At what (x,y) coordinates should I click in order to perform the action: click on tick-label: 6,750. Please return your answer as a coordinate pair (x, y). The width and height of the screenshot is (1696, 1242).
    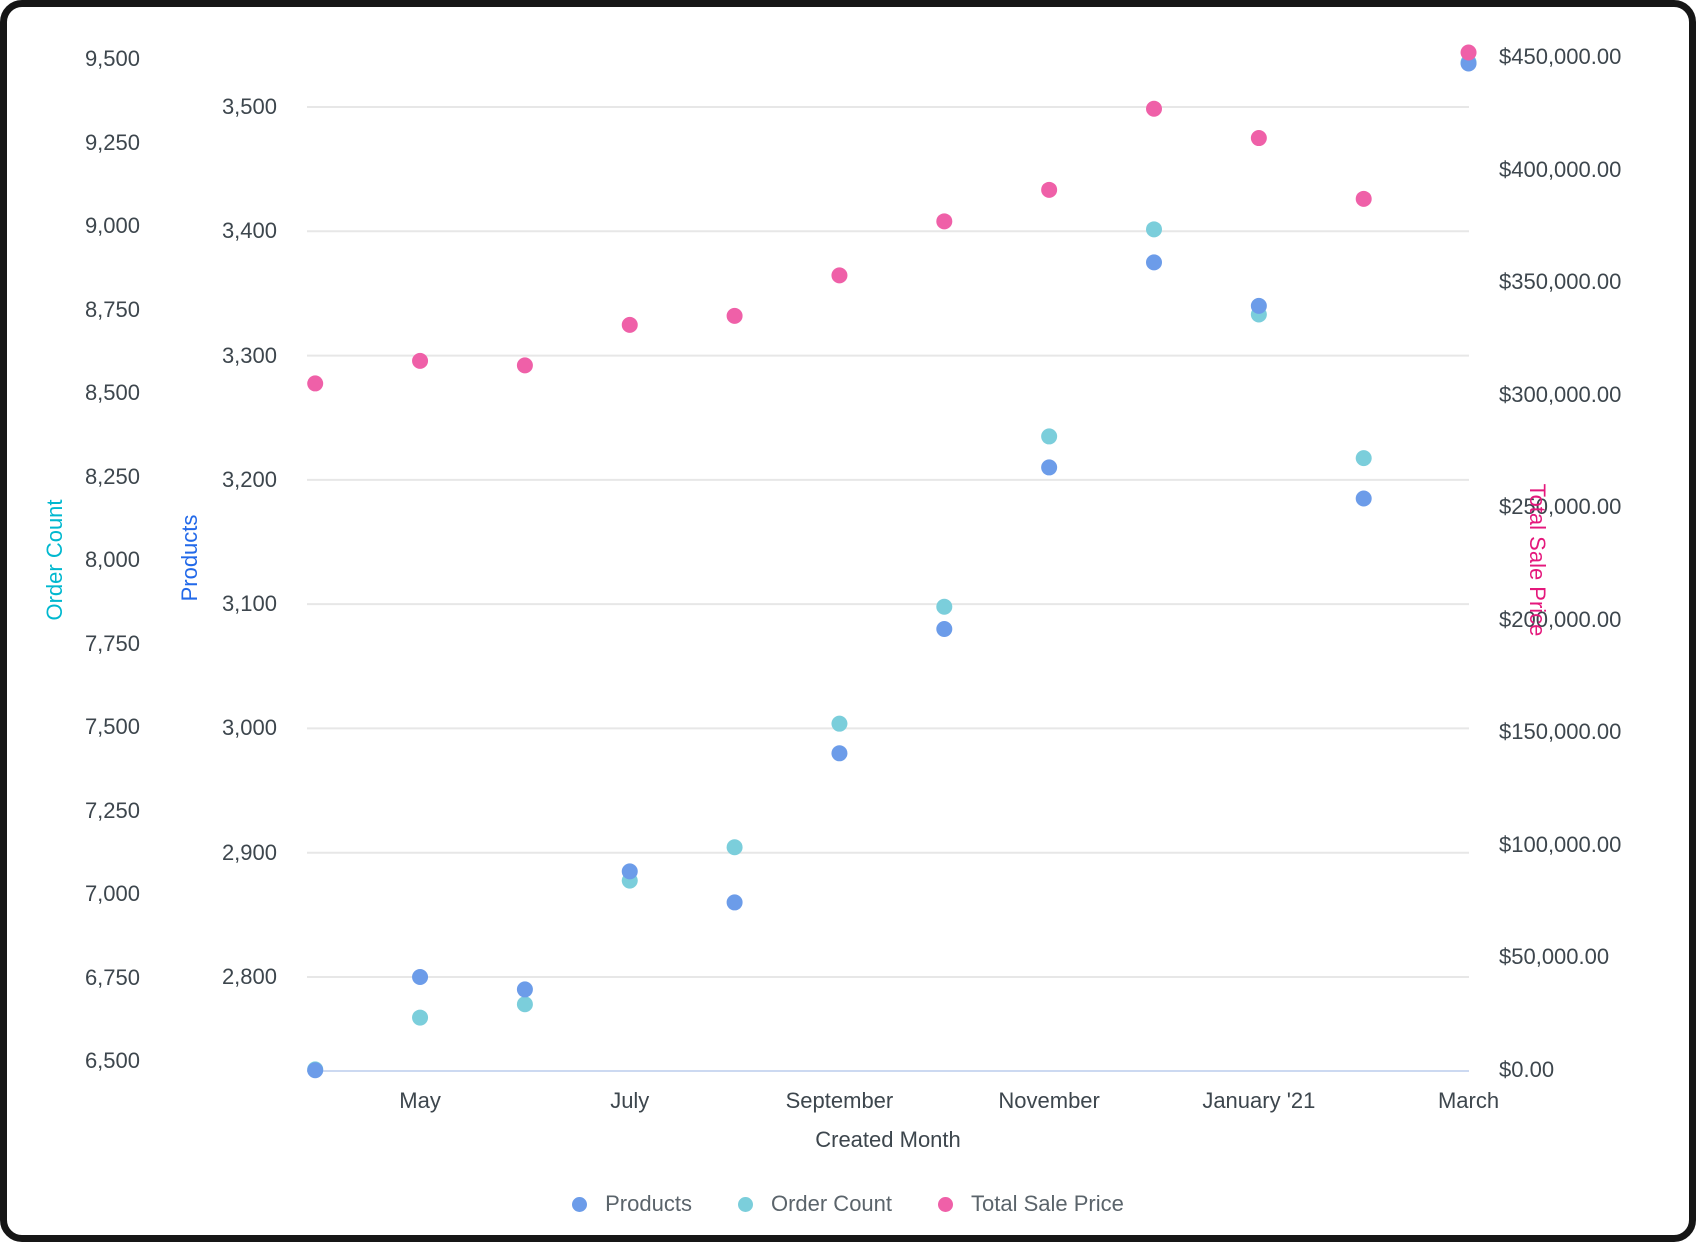
    Looking at the image, I should click on (112, 977).